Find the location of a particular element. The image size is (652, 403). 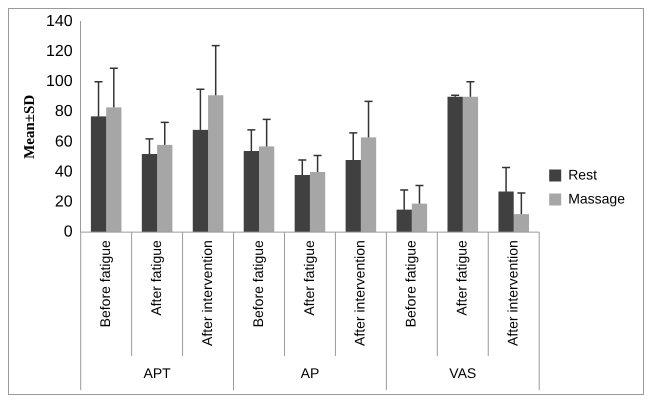

text: VAS is located at coordinates (462, 372).